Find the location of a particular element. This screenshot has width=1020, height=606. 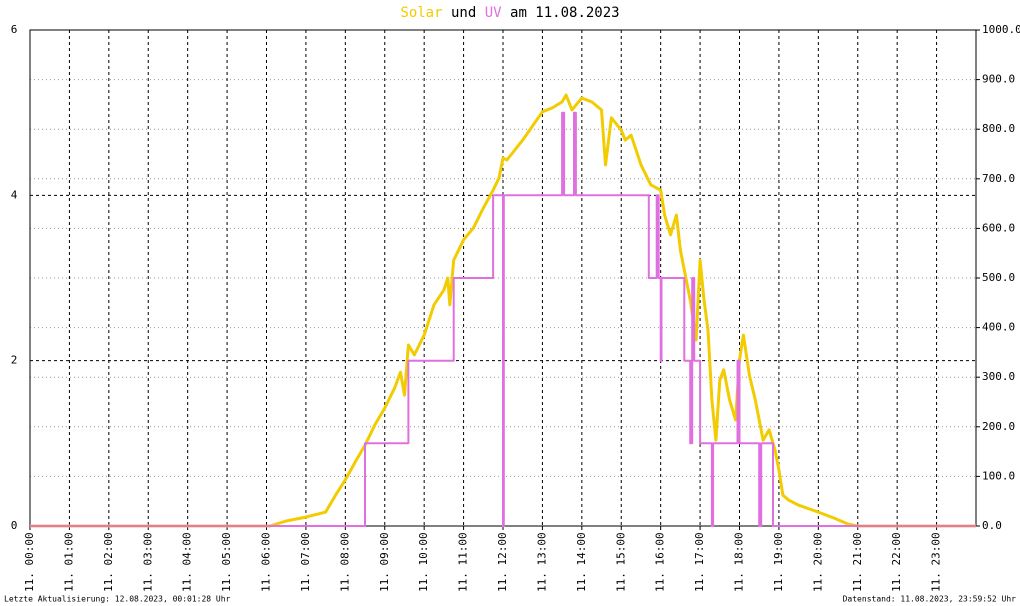

y2-tick-label: 200.0 is located at coordinates (998, 426).